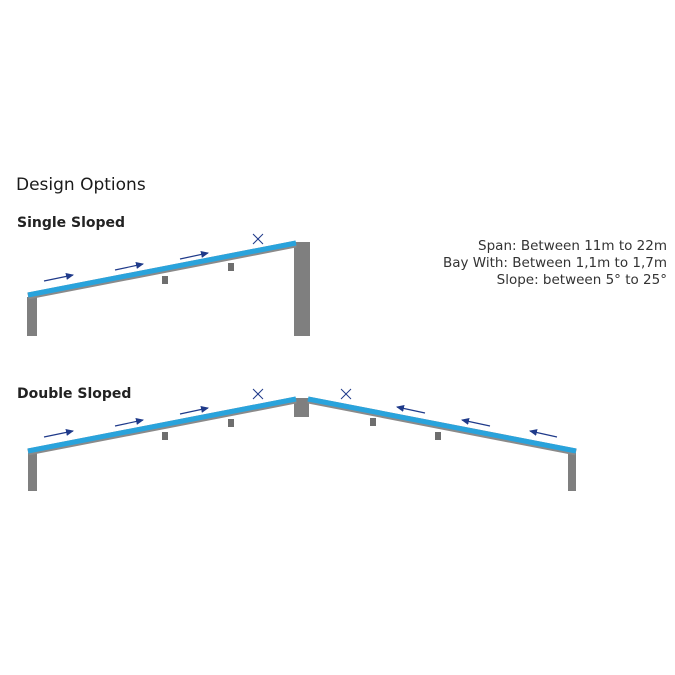 This screenshot has width=675, height=675. Describe the element at coordinates (581, 280) in the screenshot. I see `slope-spec: Slope: between 5° to 25°` at that location.